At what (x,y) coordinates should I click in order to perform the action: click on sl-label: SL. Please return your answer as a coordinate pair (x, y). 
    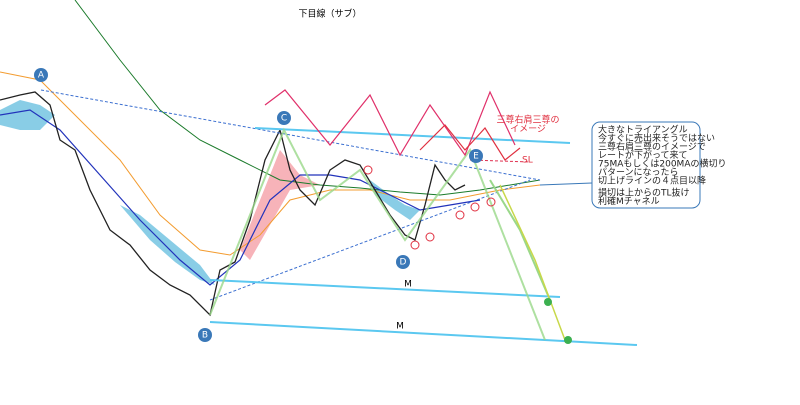
    Looking at the image, I should click on (527, 161).